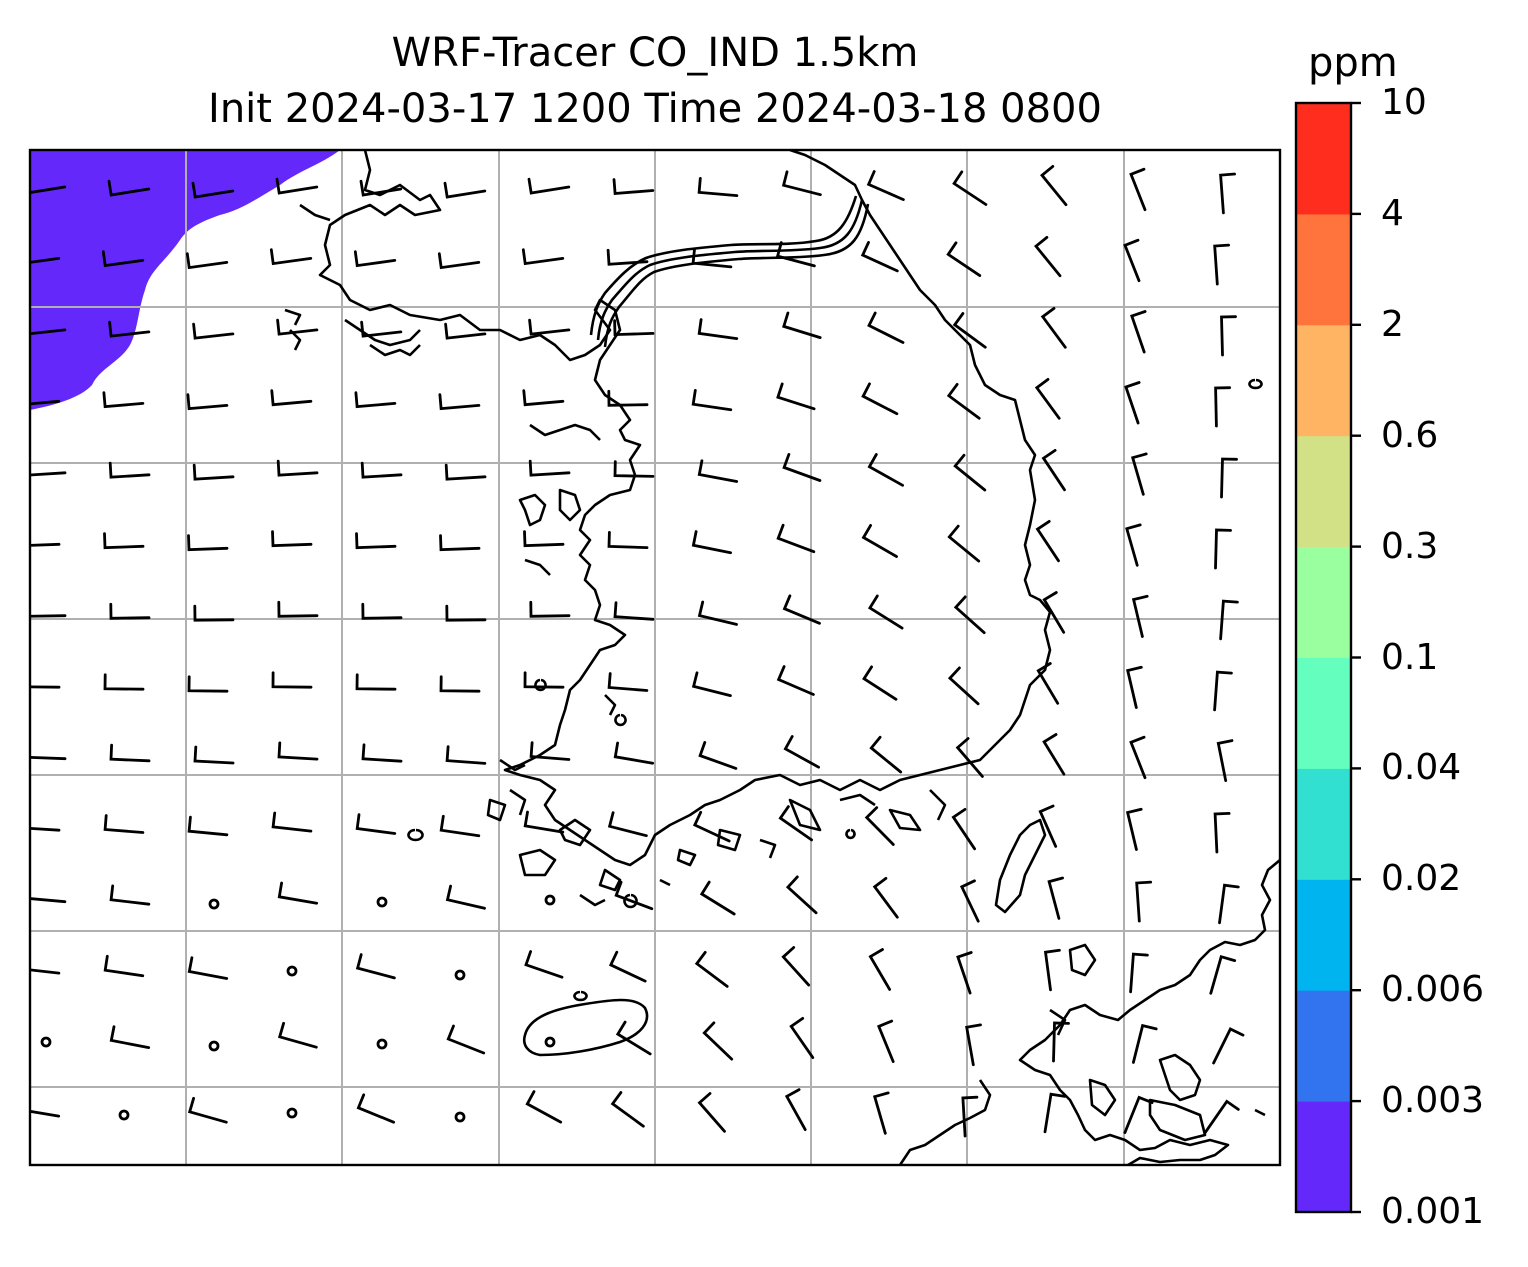 The height and width of the screenshot is (1267, 1528). Describe the element at coordinates (1410, 657) in the screenshot. I see `colorbar-tick-label: 0.1` at that location.